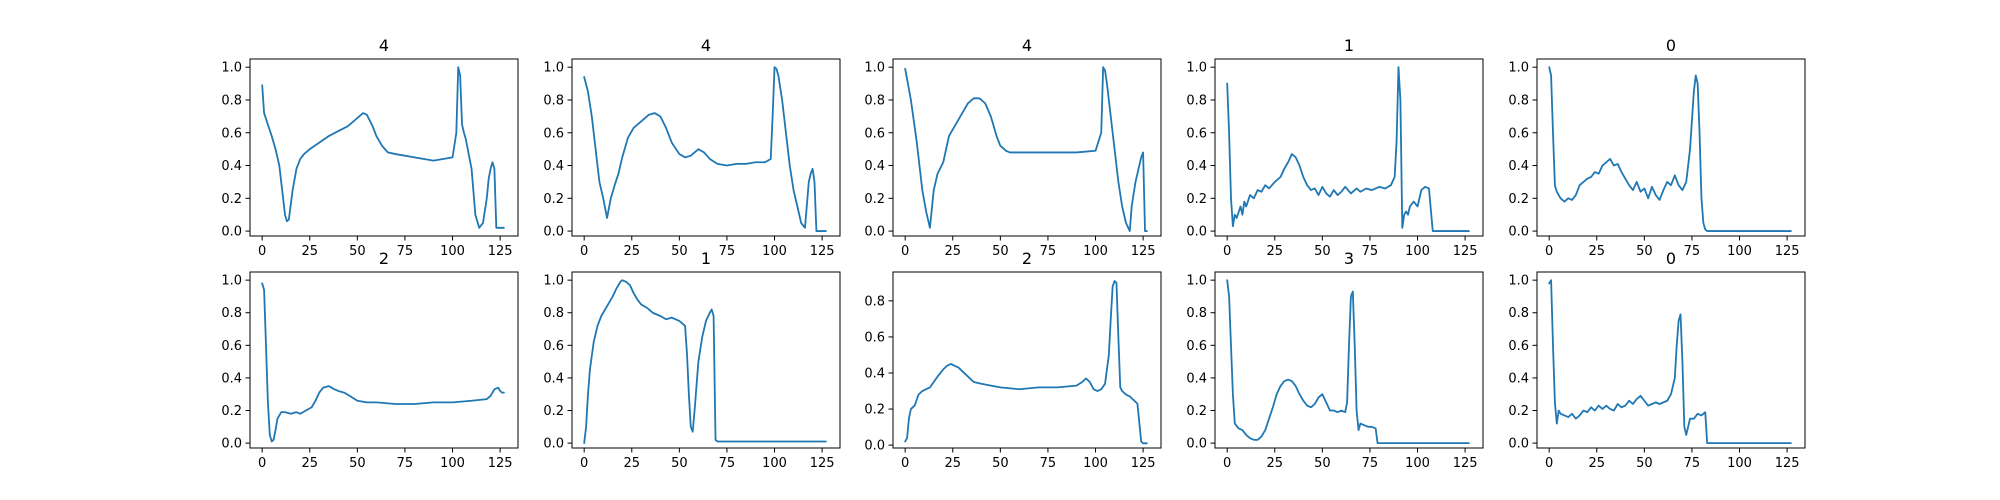 The height and width of the screenshot is (500, 2000). What do you see at coordinates (706, 258) in the screenshot?
I see `subplot-title: 1` at bounding box center [706, 258].